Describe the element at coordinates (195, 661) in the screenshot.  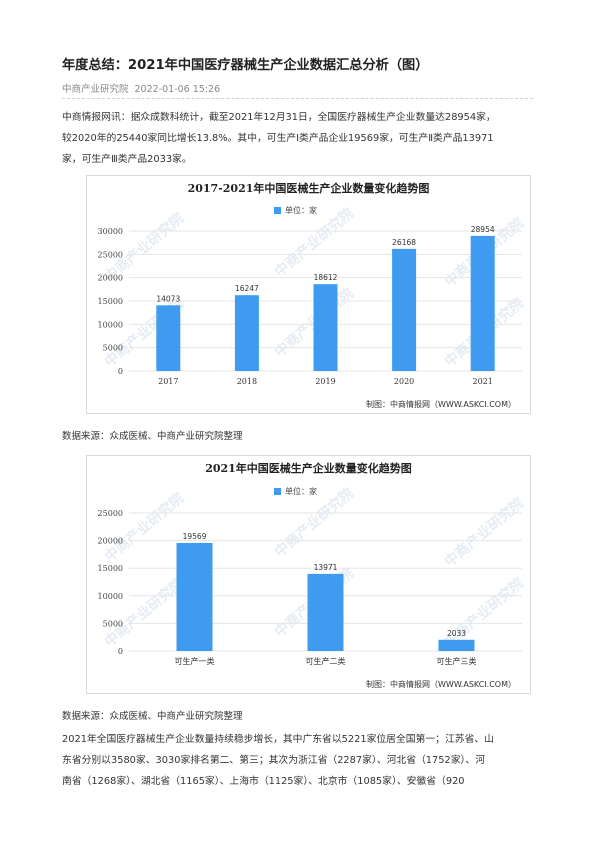
I see `x-tick-label: 可生产一类` at that location.